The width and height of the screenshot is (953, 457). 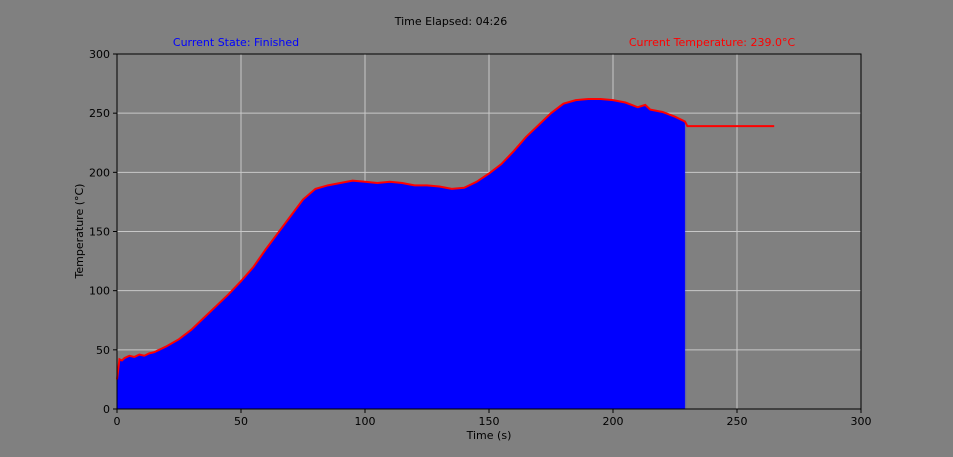 I want to click on y-tick-label: 50, so click(x=103, y=350).